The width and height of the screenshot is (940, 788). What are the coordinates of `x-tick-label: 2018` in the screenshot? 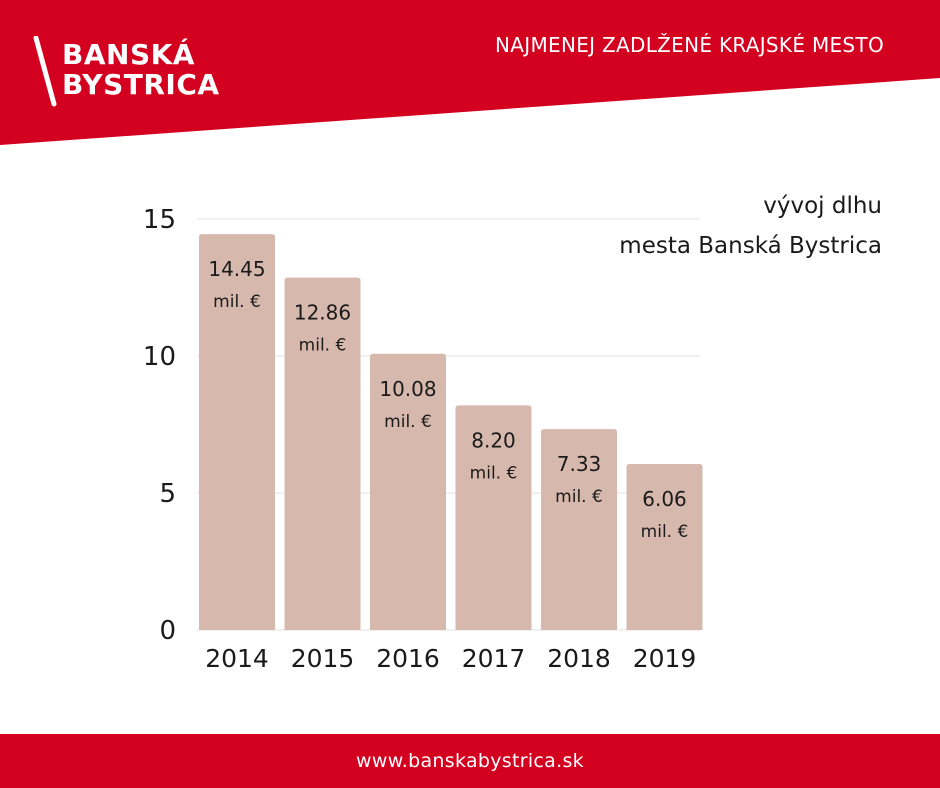 It's located at (579, 658).